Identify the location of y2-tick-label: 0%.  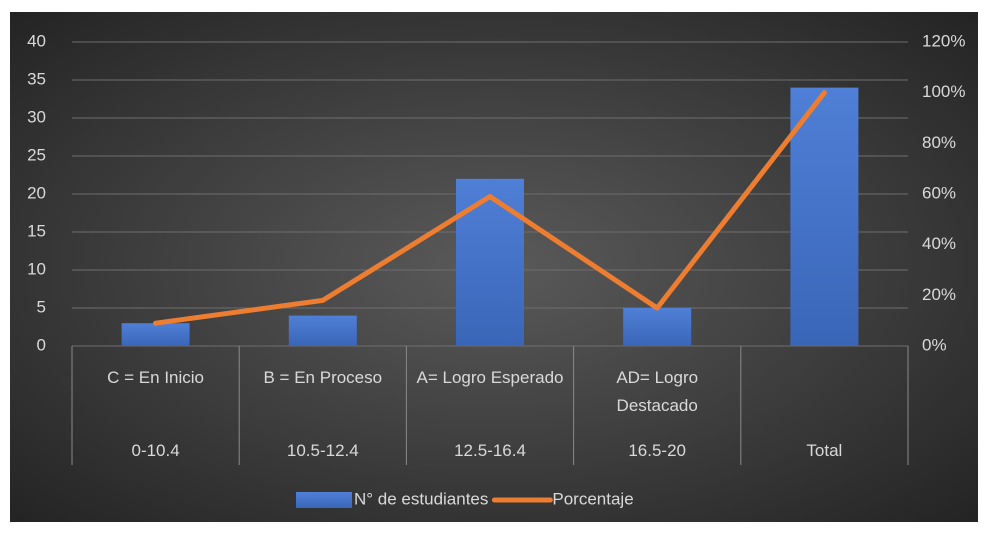
(934, 344).